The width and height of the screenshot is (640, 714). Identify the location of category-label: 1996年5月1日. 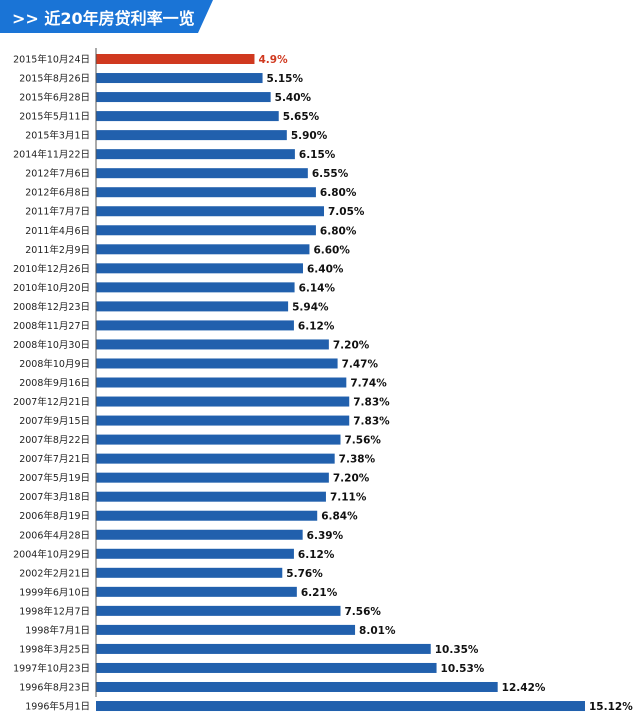
(57, 707).